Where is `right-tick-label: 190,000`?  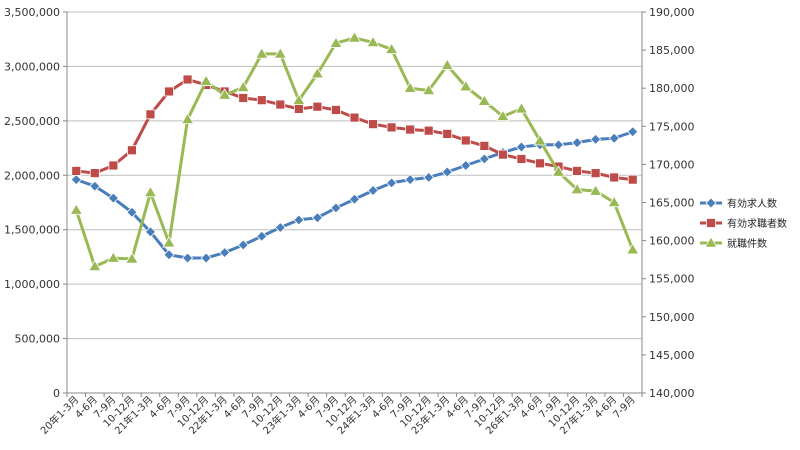
right-tick-label: 190,000 is located at coordinates (672, 12).